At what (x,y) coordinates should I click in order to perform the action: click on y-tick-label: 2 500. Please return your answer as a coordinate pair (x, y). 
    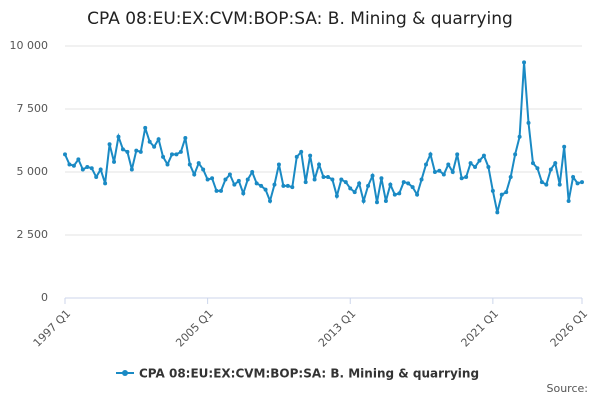
    Looking at the image, I should click on (33, 234).